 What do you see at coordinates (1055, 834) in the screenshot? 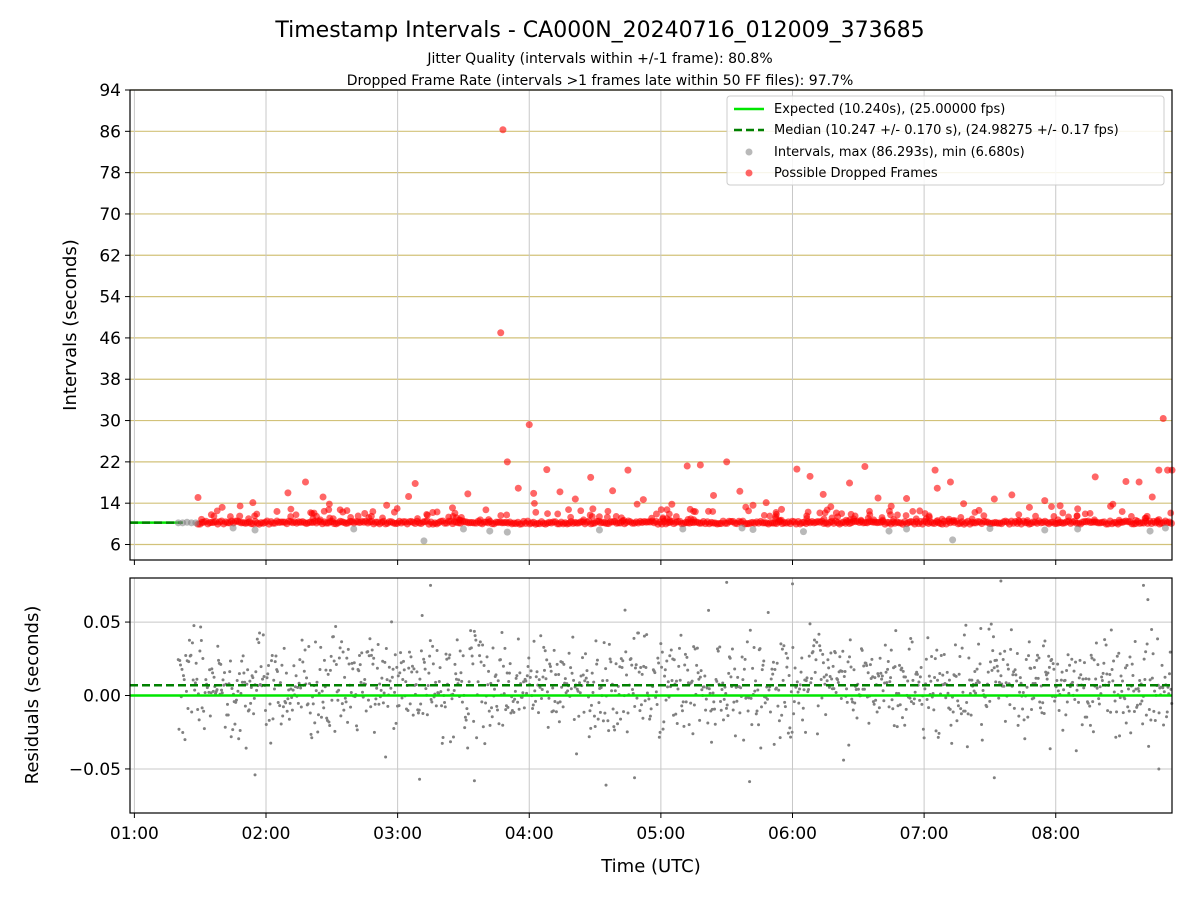
I see `residuals-x-tick-label: 08:00` at bounding box center [1055, 834].